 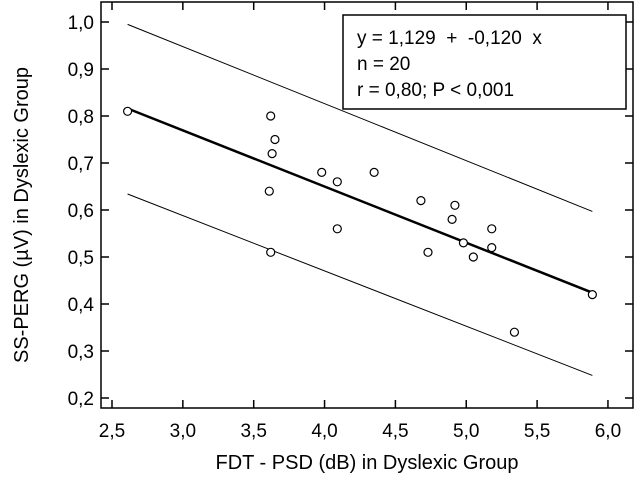 What do you see at coordinates (435, 90) in the screenshot?
I see `stats-r: r = 0,80; P < 0,001` at bounding box center [435, 90].